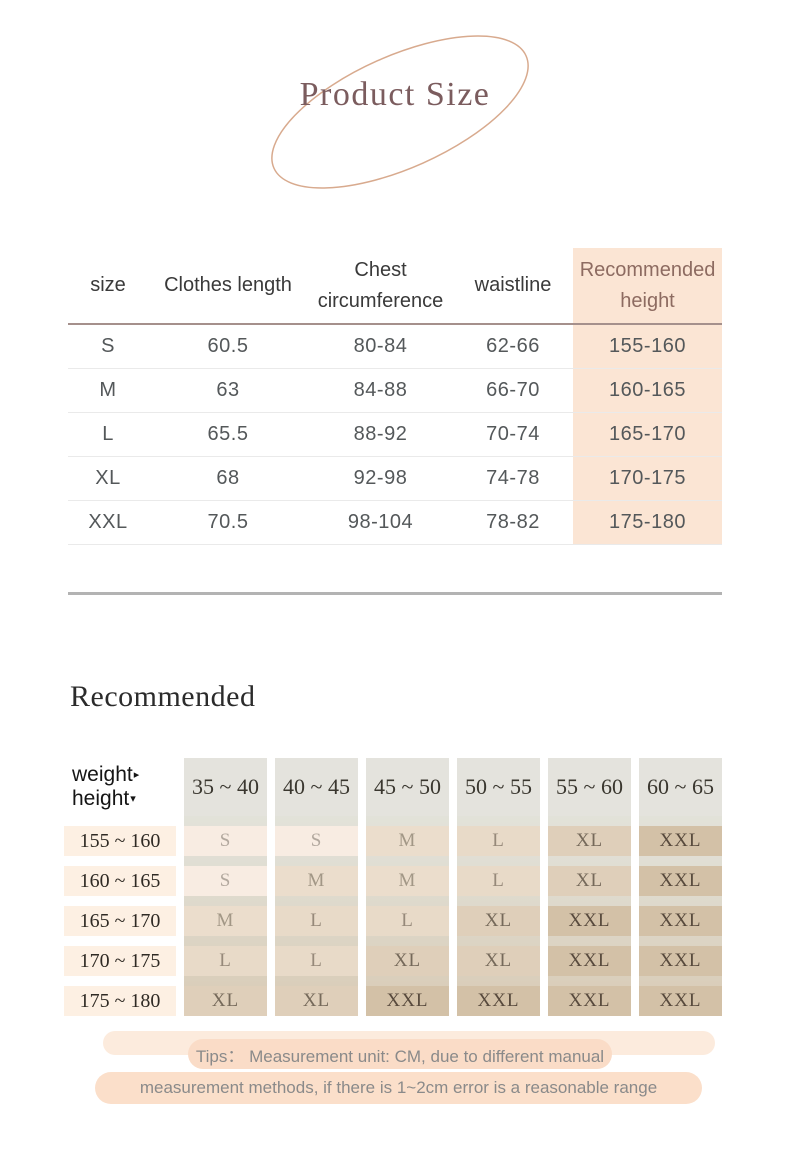  I want to click on recommended-height-value: 160-165, so click(647, 390).